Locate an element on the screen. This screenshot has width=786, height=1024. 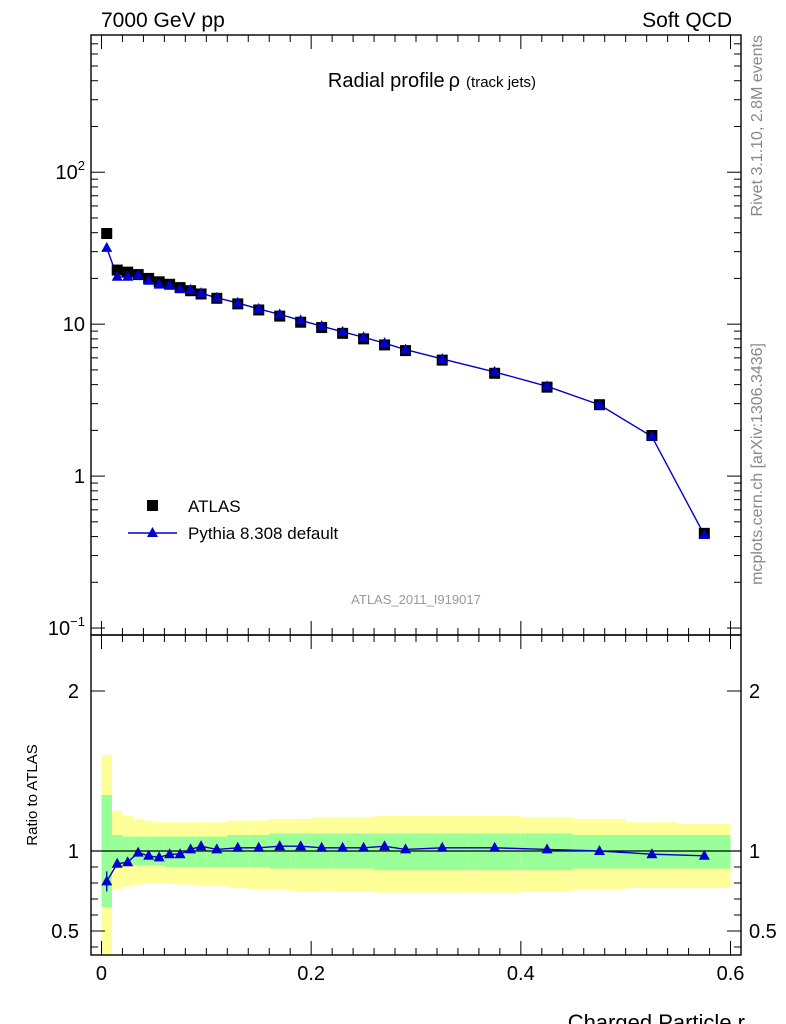
ratio-y-tick-label-right: 0.5 is located at coordinates (763, 932).